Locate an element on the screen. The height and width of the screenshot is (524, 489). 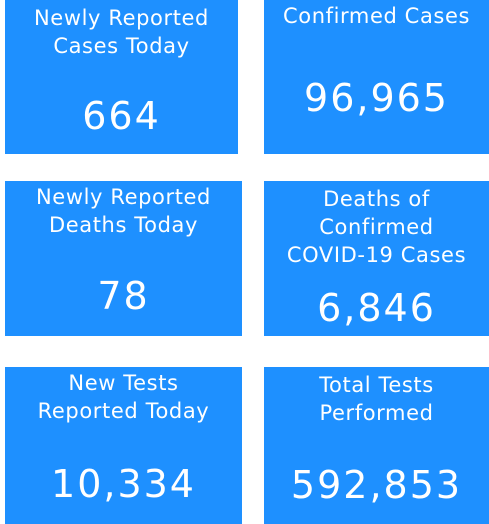
newly-reported-cases-label: Newly Reported Cases Today is located at coordinates (121, 32).